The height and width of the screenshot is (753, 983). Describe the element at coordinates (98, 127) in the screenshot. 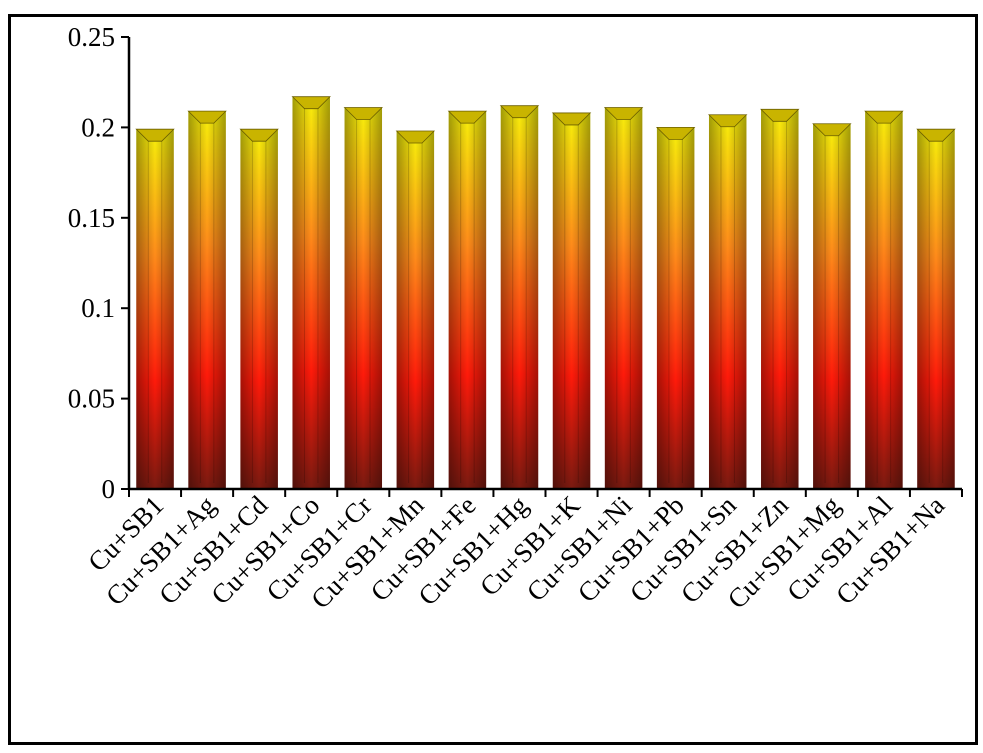

I see `y-tick-label: 0.2` at that location.